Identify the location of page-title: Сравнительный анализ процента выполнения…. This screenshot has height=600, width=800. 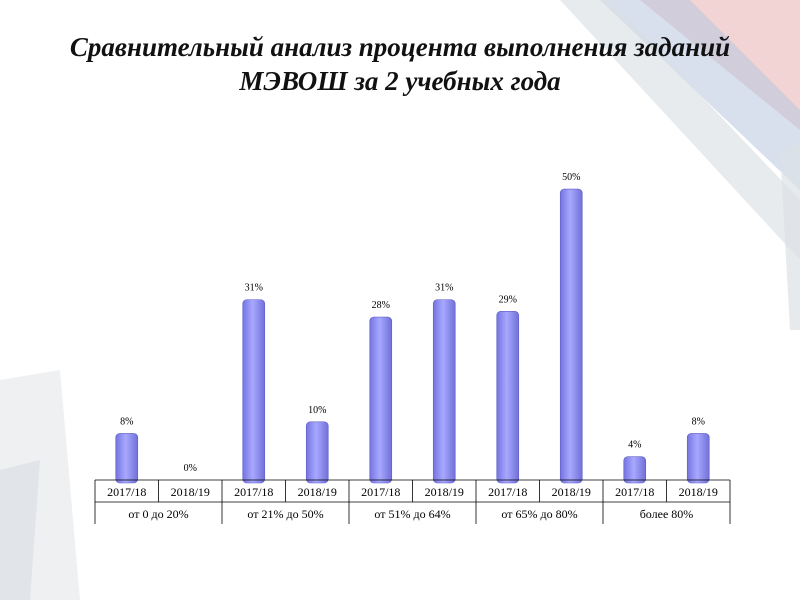
(400, 64).